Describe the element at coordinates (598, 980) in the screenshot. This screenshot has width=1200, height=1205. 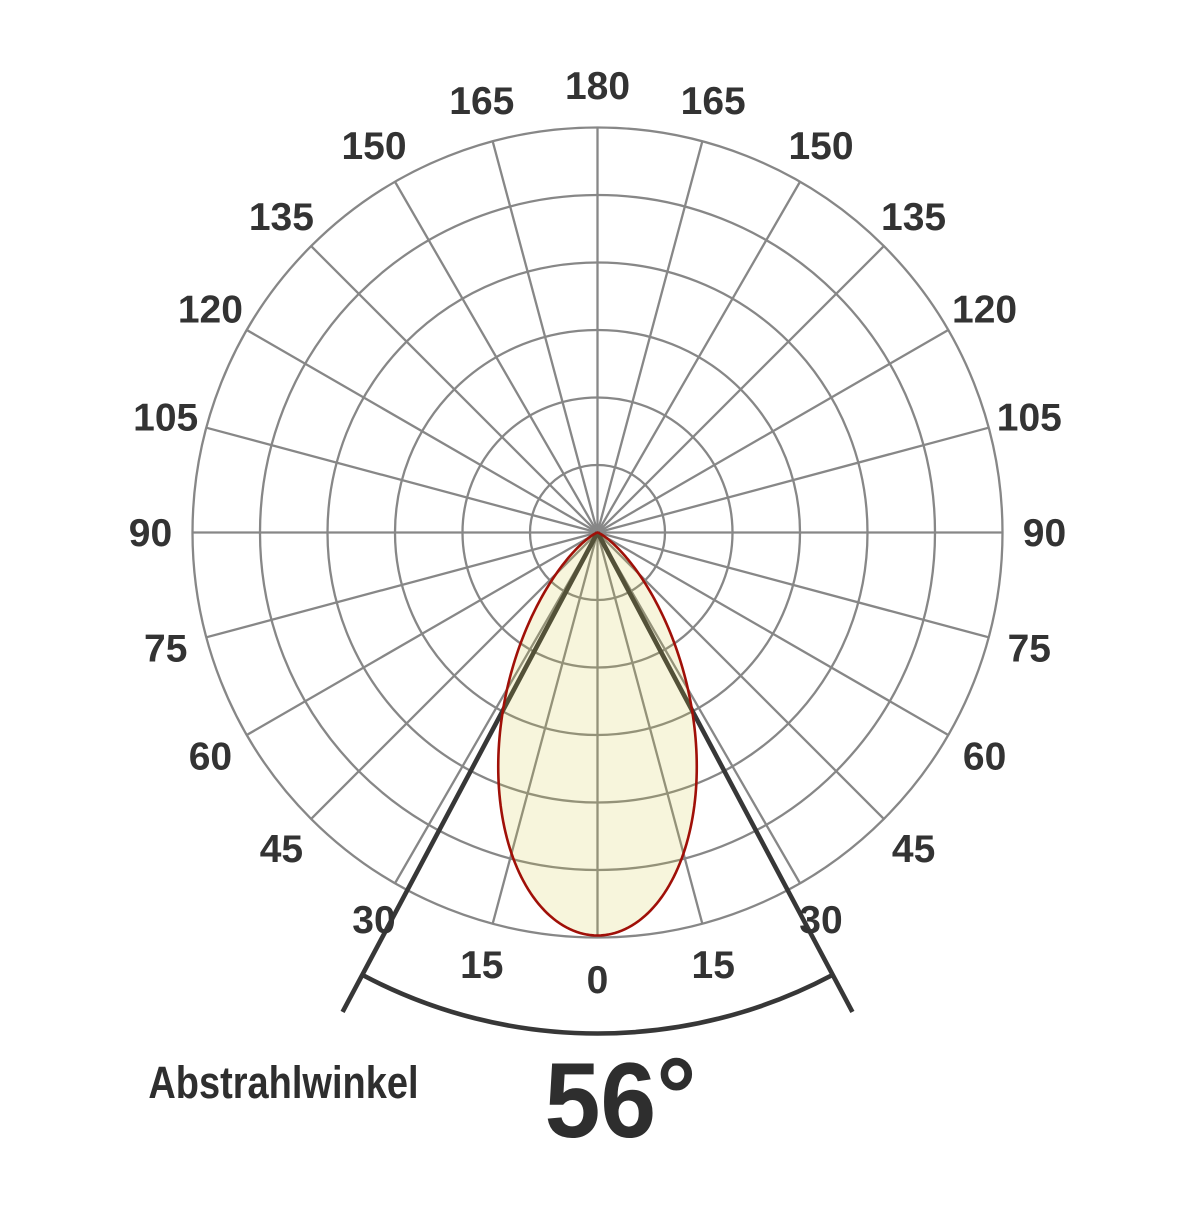
I see `svg-text: 0` at that location.